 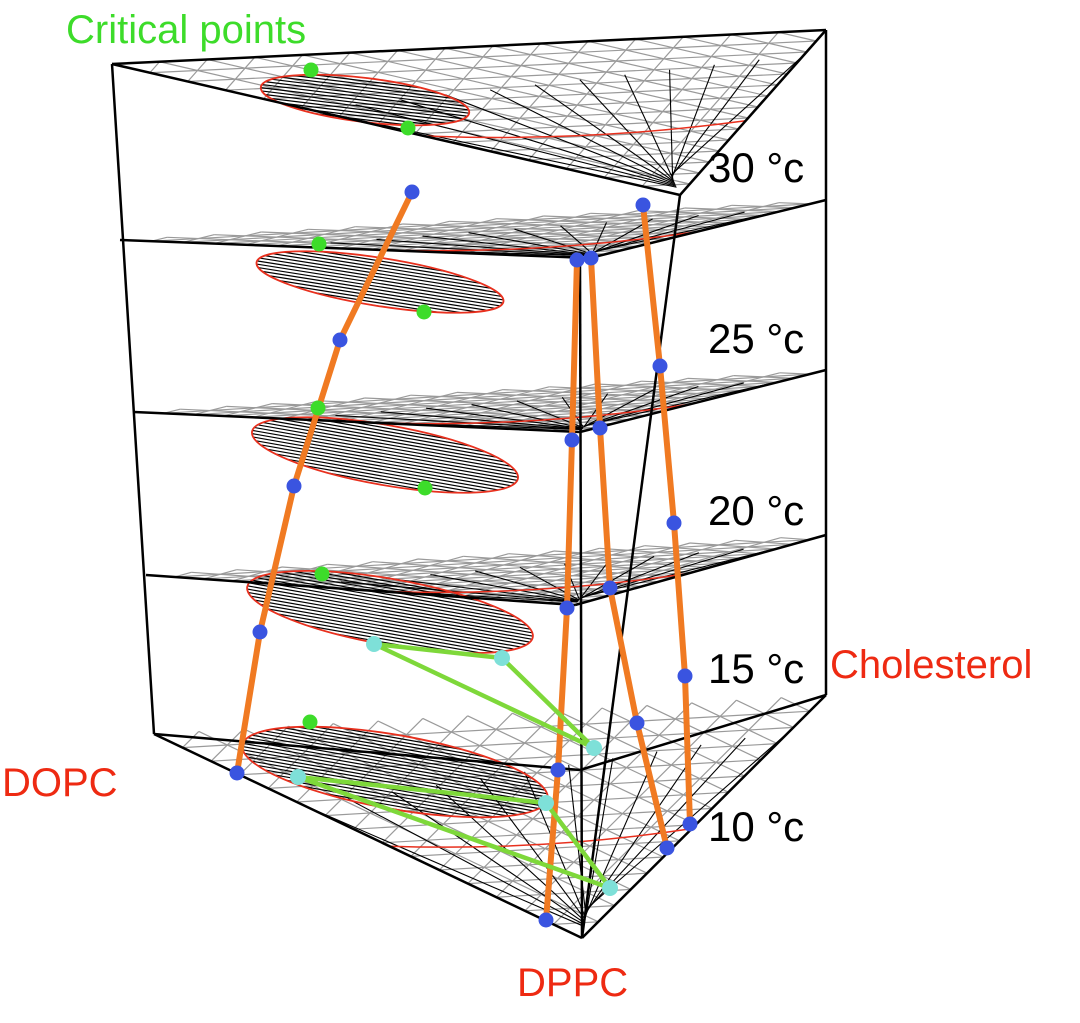 I want to click on temperature-label-10: 10 °c, so click(x=756, y=826).